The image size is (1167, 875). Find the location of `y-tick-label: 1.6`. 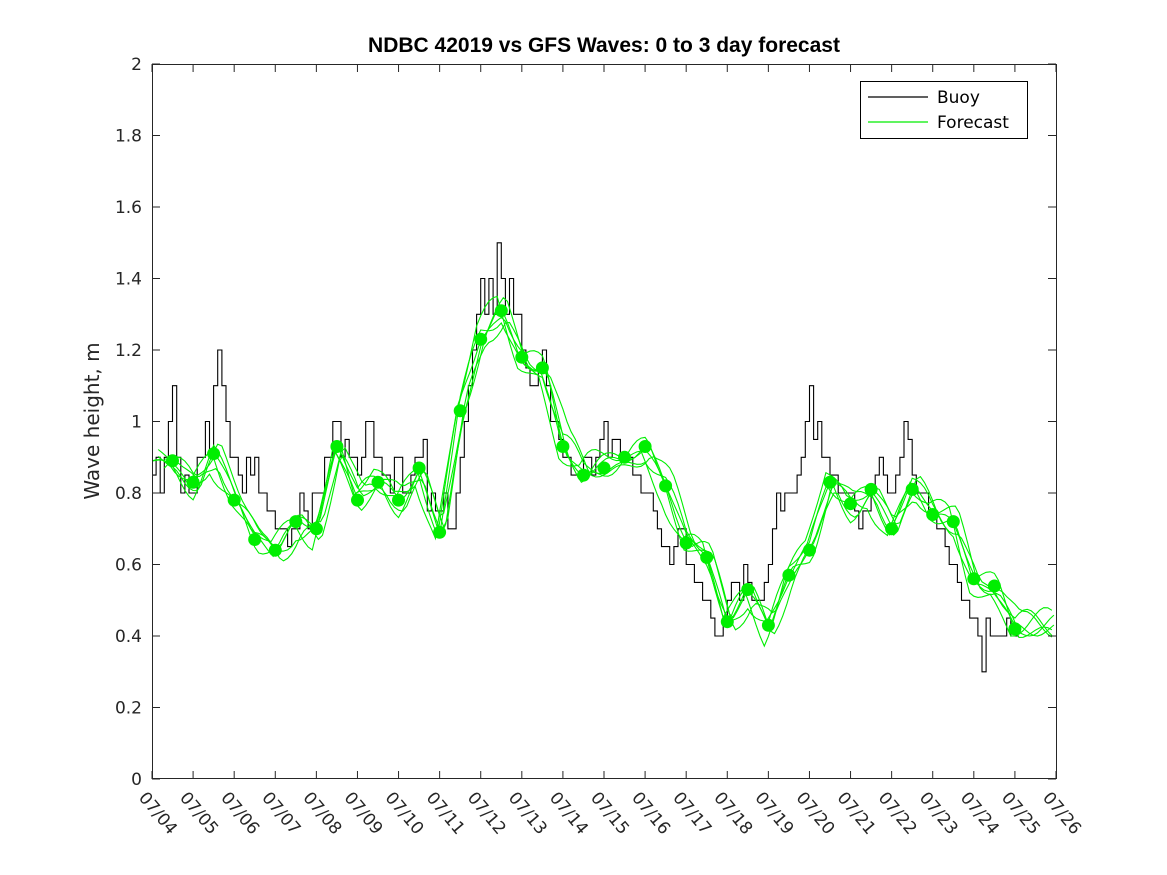

y-tick-label: 1.6 is located at coordinates (128, 208).